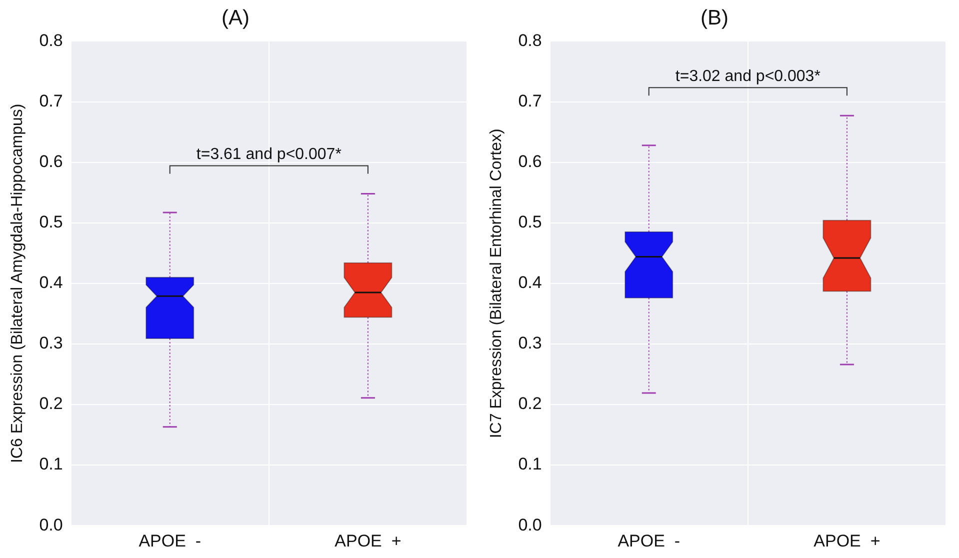 Image resolution: width=959 pixels, height=558 pixels. Describe the element at coordinates (497, 283) in the screenshot. I see `y-axis-title: IC7 Expression (Bilateral Entorhinal Cortex)` at that location.